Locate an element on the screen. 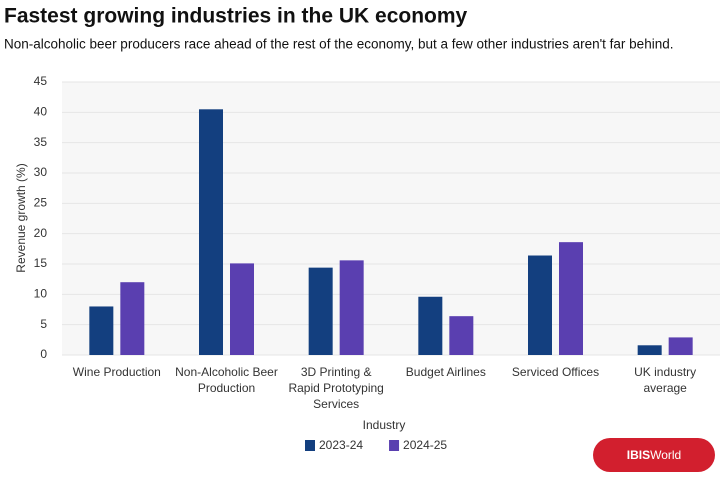  y-tick-label: 45 is located at coordinates (41, 81).